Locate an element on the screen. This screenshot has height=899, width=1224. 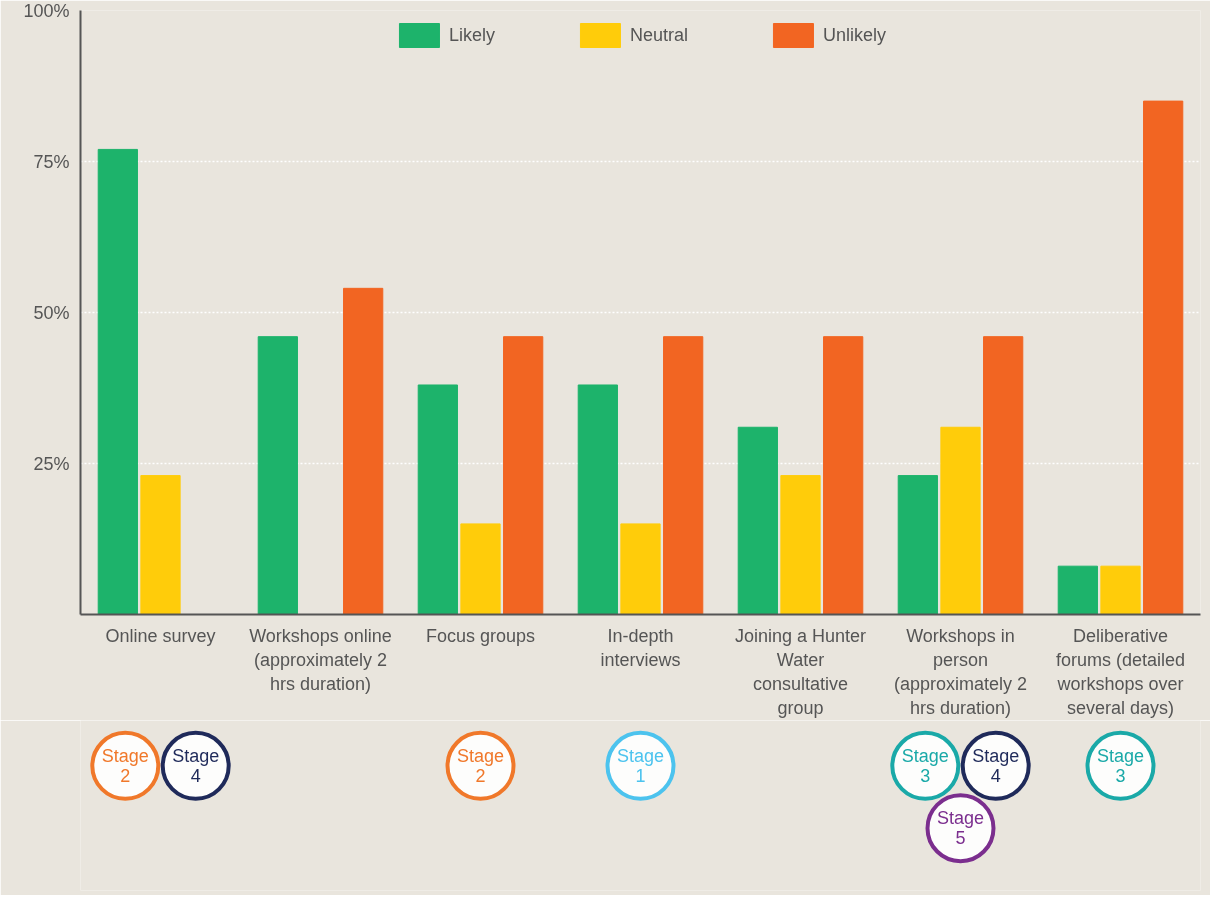
y-tick-label: 25% is located at coordinates (51, 463).